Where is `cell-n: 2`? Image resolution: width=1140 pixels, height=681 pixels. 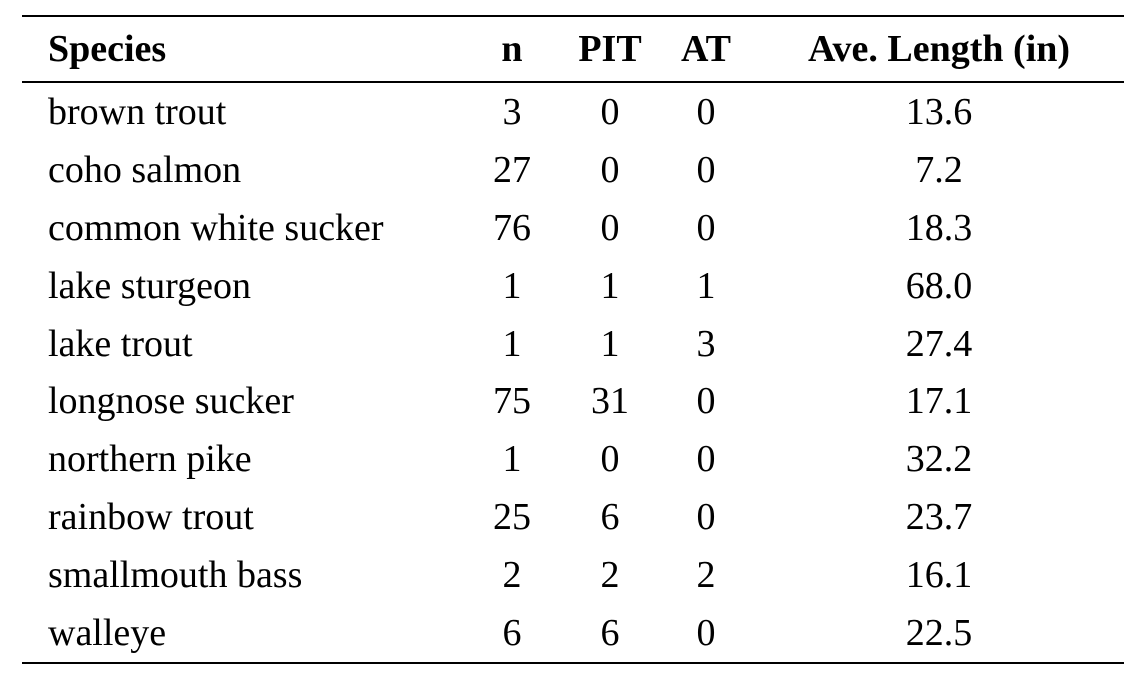 cell-n: 2 is located at coordinates (512, 575).